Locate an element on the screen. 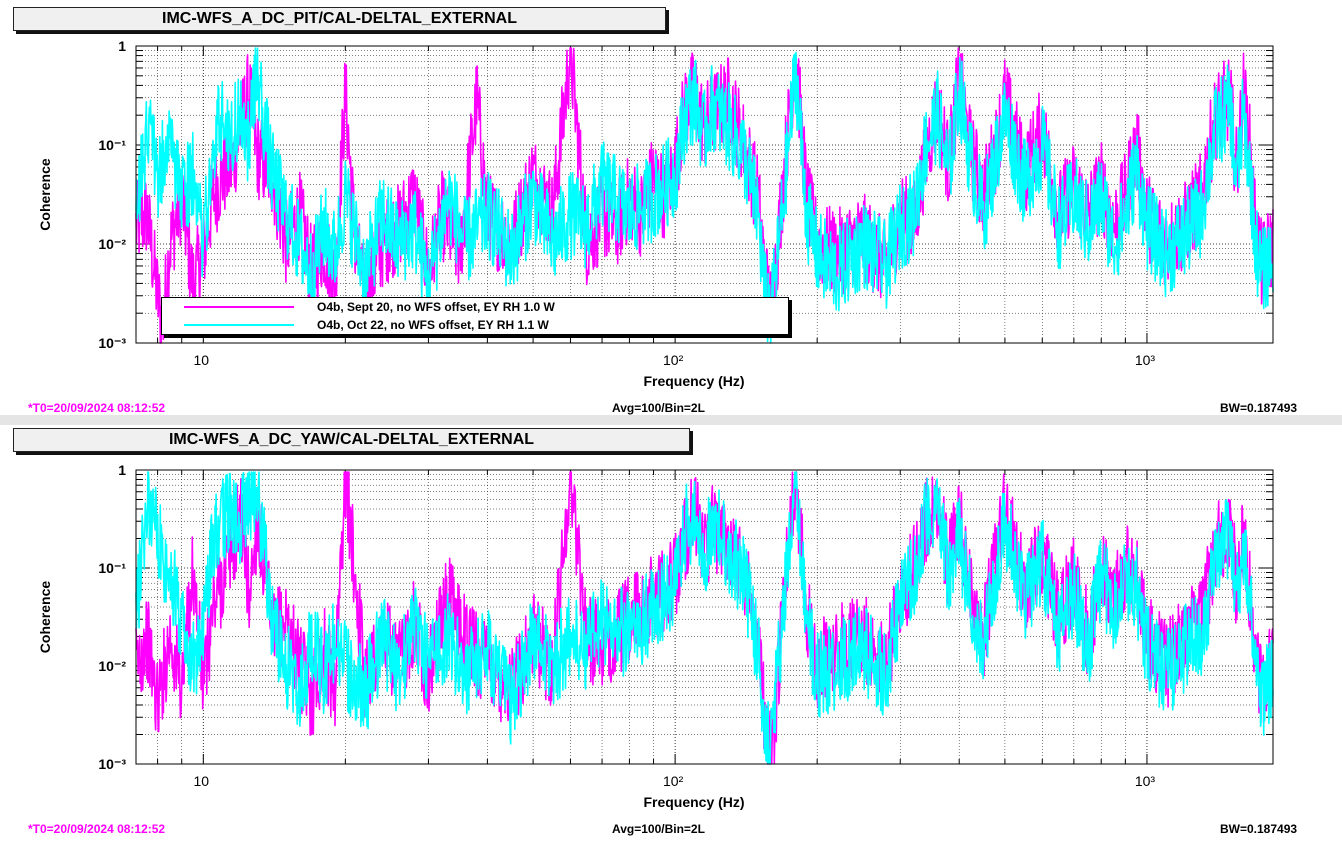 The height and width of the screenshot is (843, 1342). panel-separator is located at coordinates (671, 420).